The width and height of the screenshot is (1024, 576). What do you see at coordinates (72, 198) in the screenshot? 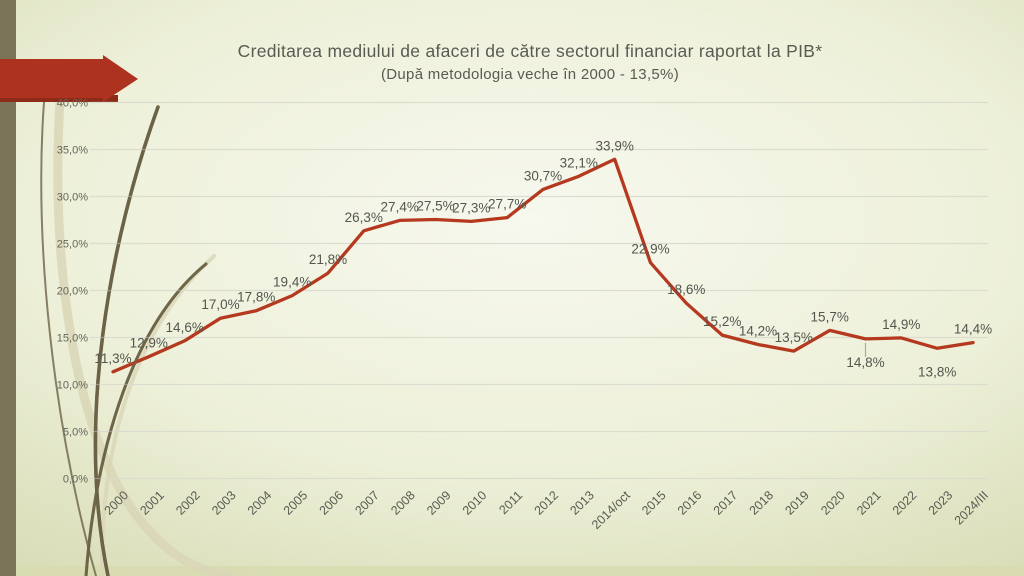
I see `y-axis-tick-label: 30,0%` at bounding box center [72, 198].